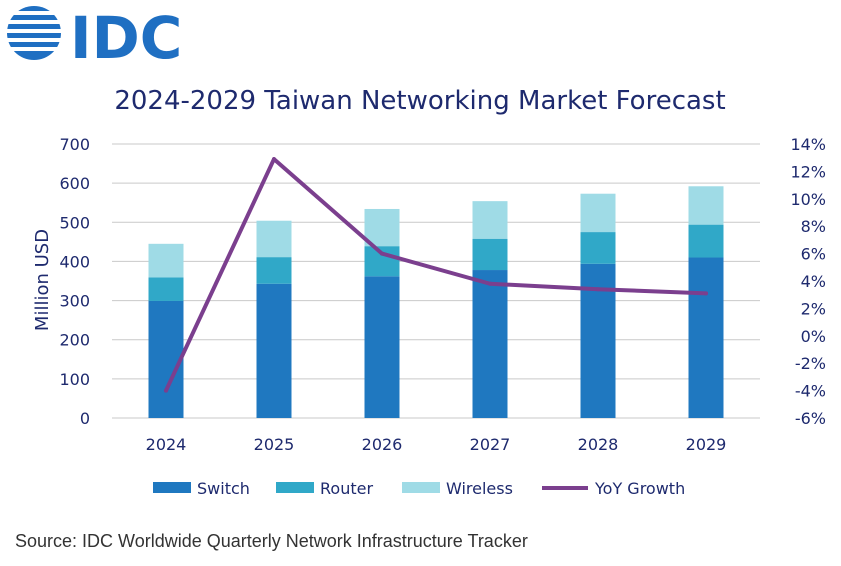 This screenshot has width=841, height=566. I want to click on legend-swatch-wireless, so click(421, 487).